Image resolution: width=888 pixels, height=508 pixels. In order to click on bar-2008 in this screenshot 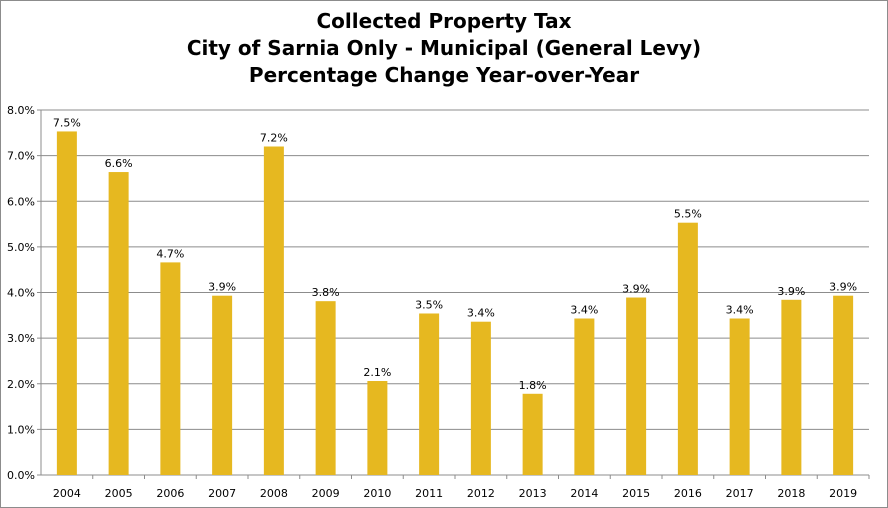, I will do `click(273, 310)`.